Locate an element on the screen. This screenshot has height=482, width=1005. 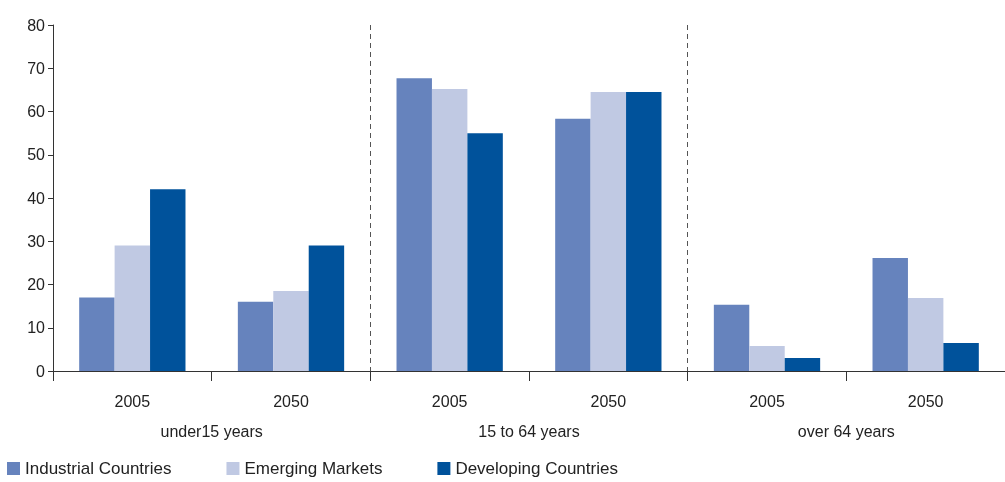
text: 15 to 64 years is located at coordinates (529, 431).